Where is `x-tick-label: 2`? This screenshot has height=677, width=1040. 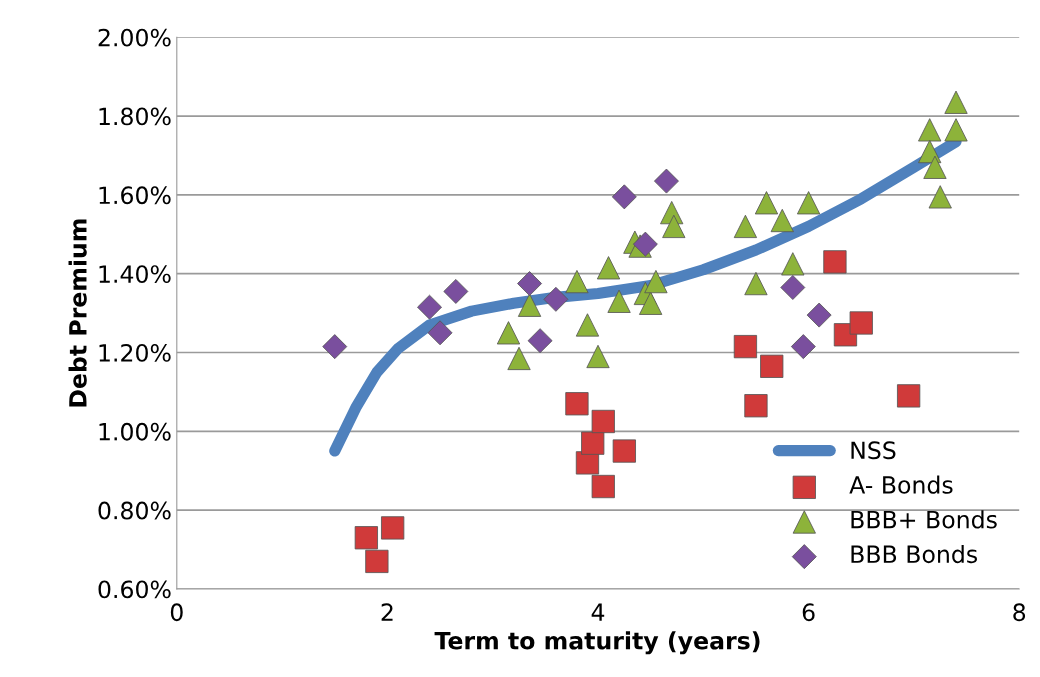 x-tick-label: 2 is located at coordinates (387, 612).